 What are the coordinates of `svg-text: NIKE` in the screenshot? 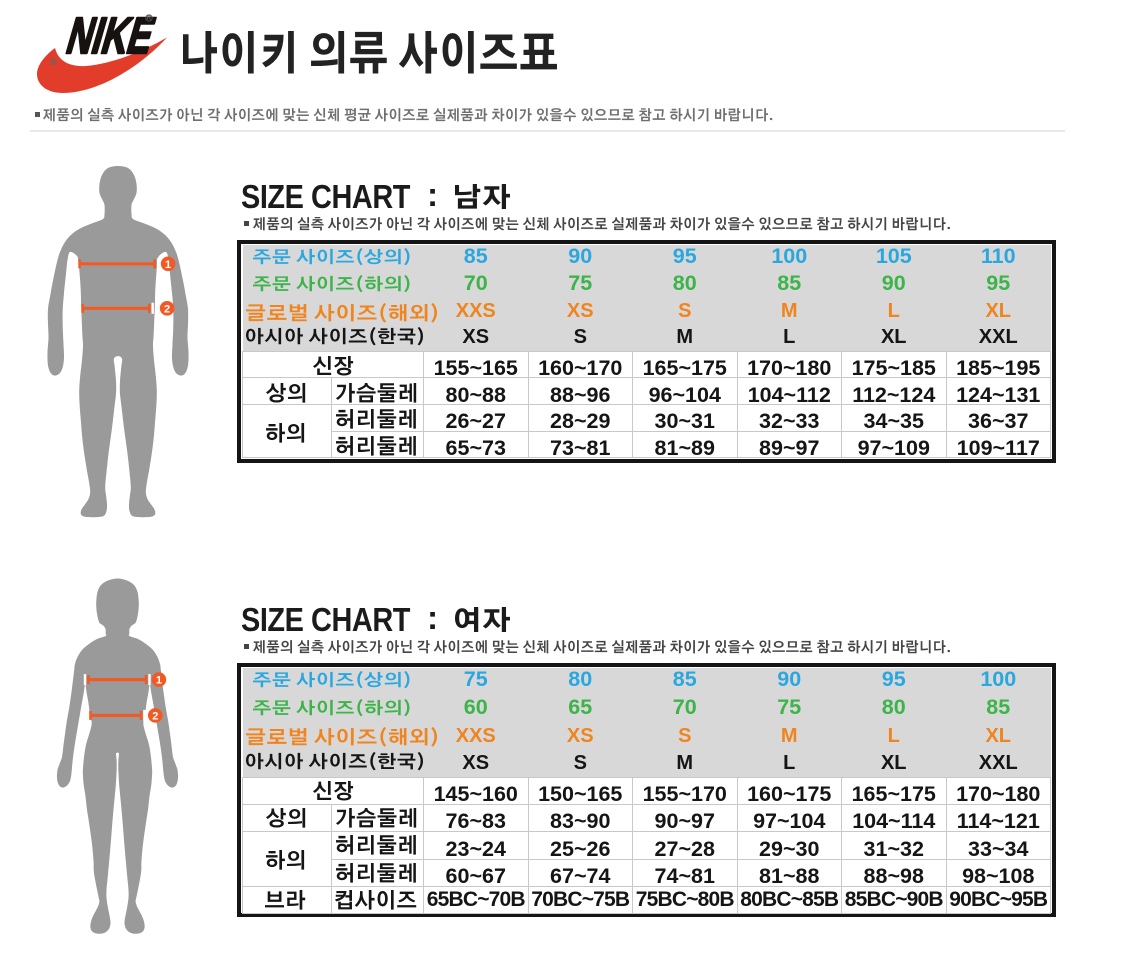 It's located at (111, 36).